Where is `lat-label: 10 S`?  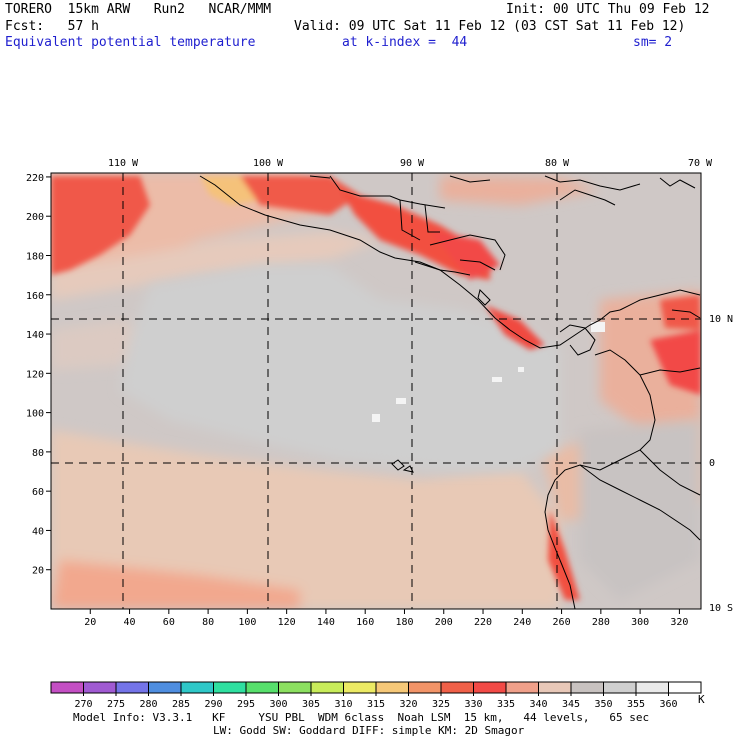
lat-label: 10 S is located at coordinates (721, 608).